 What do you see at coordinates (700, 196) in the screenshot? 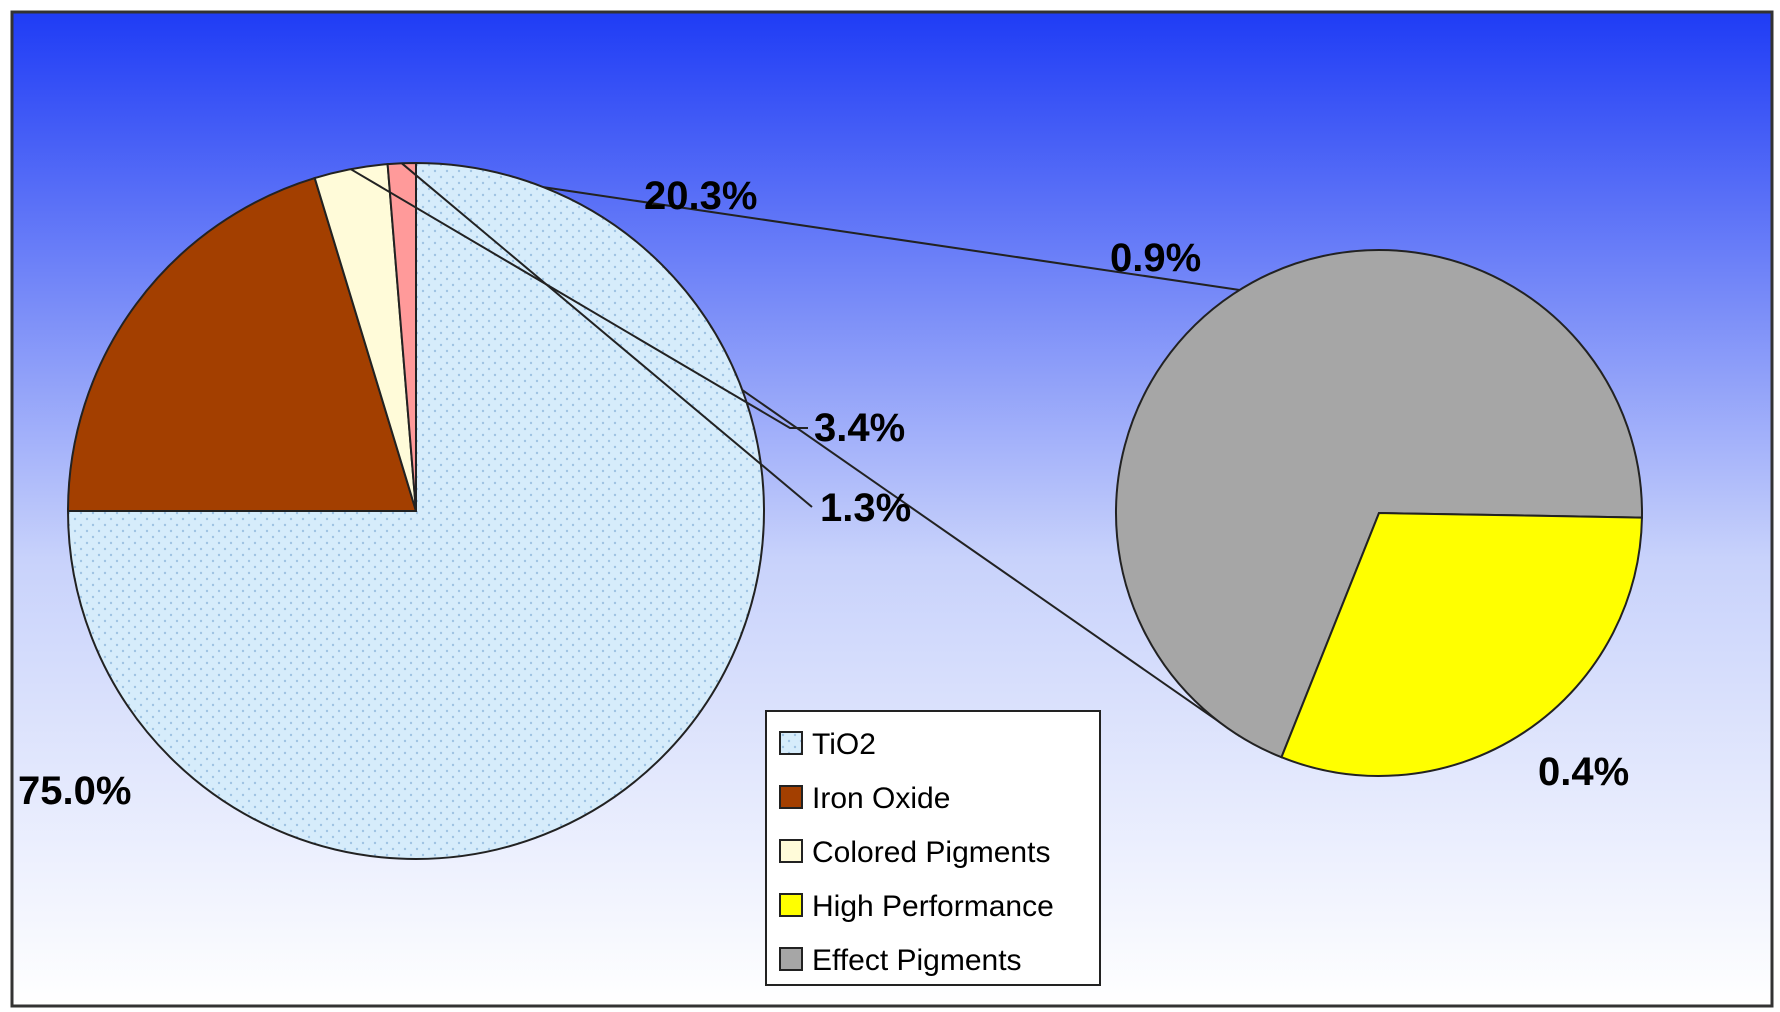
I see `data-label-iron: 20.3%` at bounding box center [700, 196].